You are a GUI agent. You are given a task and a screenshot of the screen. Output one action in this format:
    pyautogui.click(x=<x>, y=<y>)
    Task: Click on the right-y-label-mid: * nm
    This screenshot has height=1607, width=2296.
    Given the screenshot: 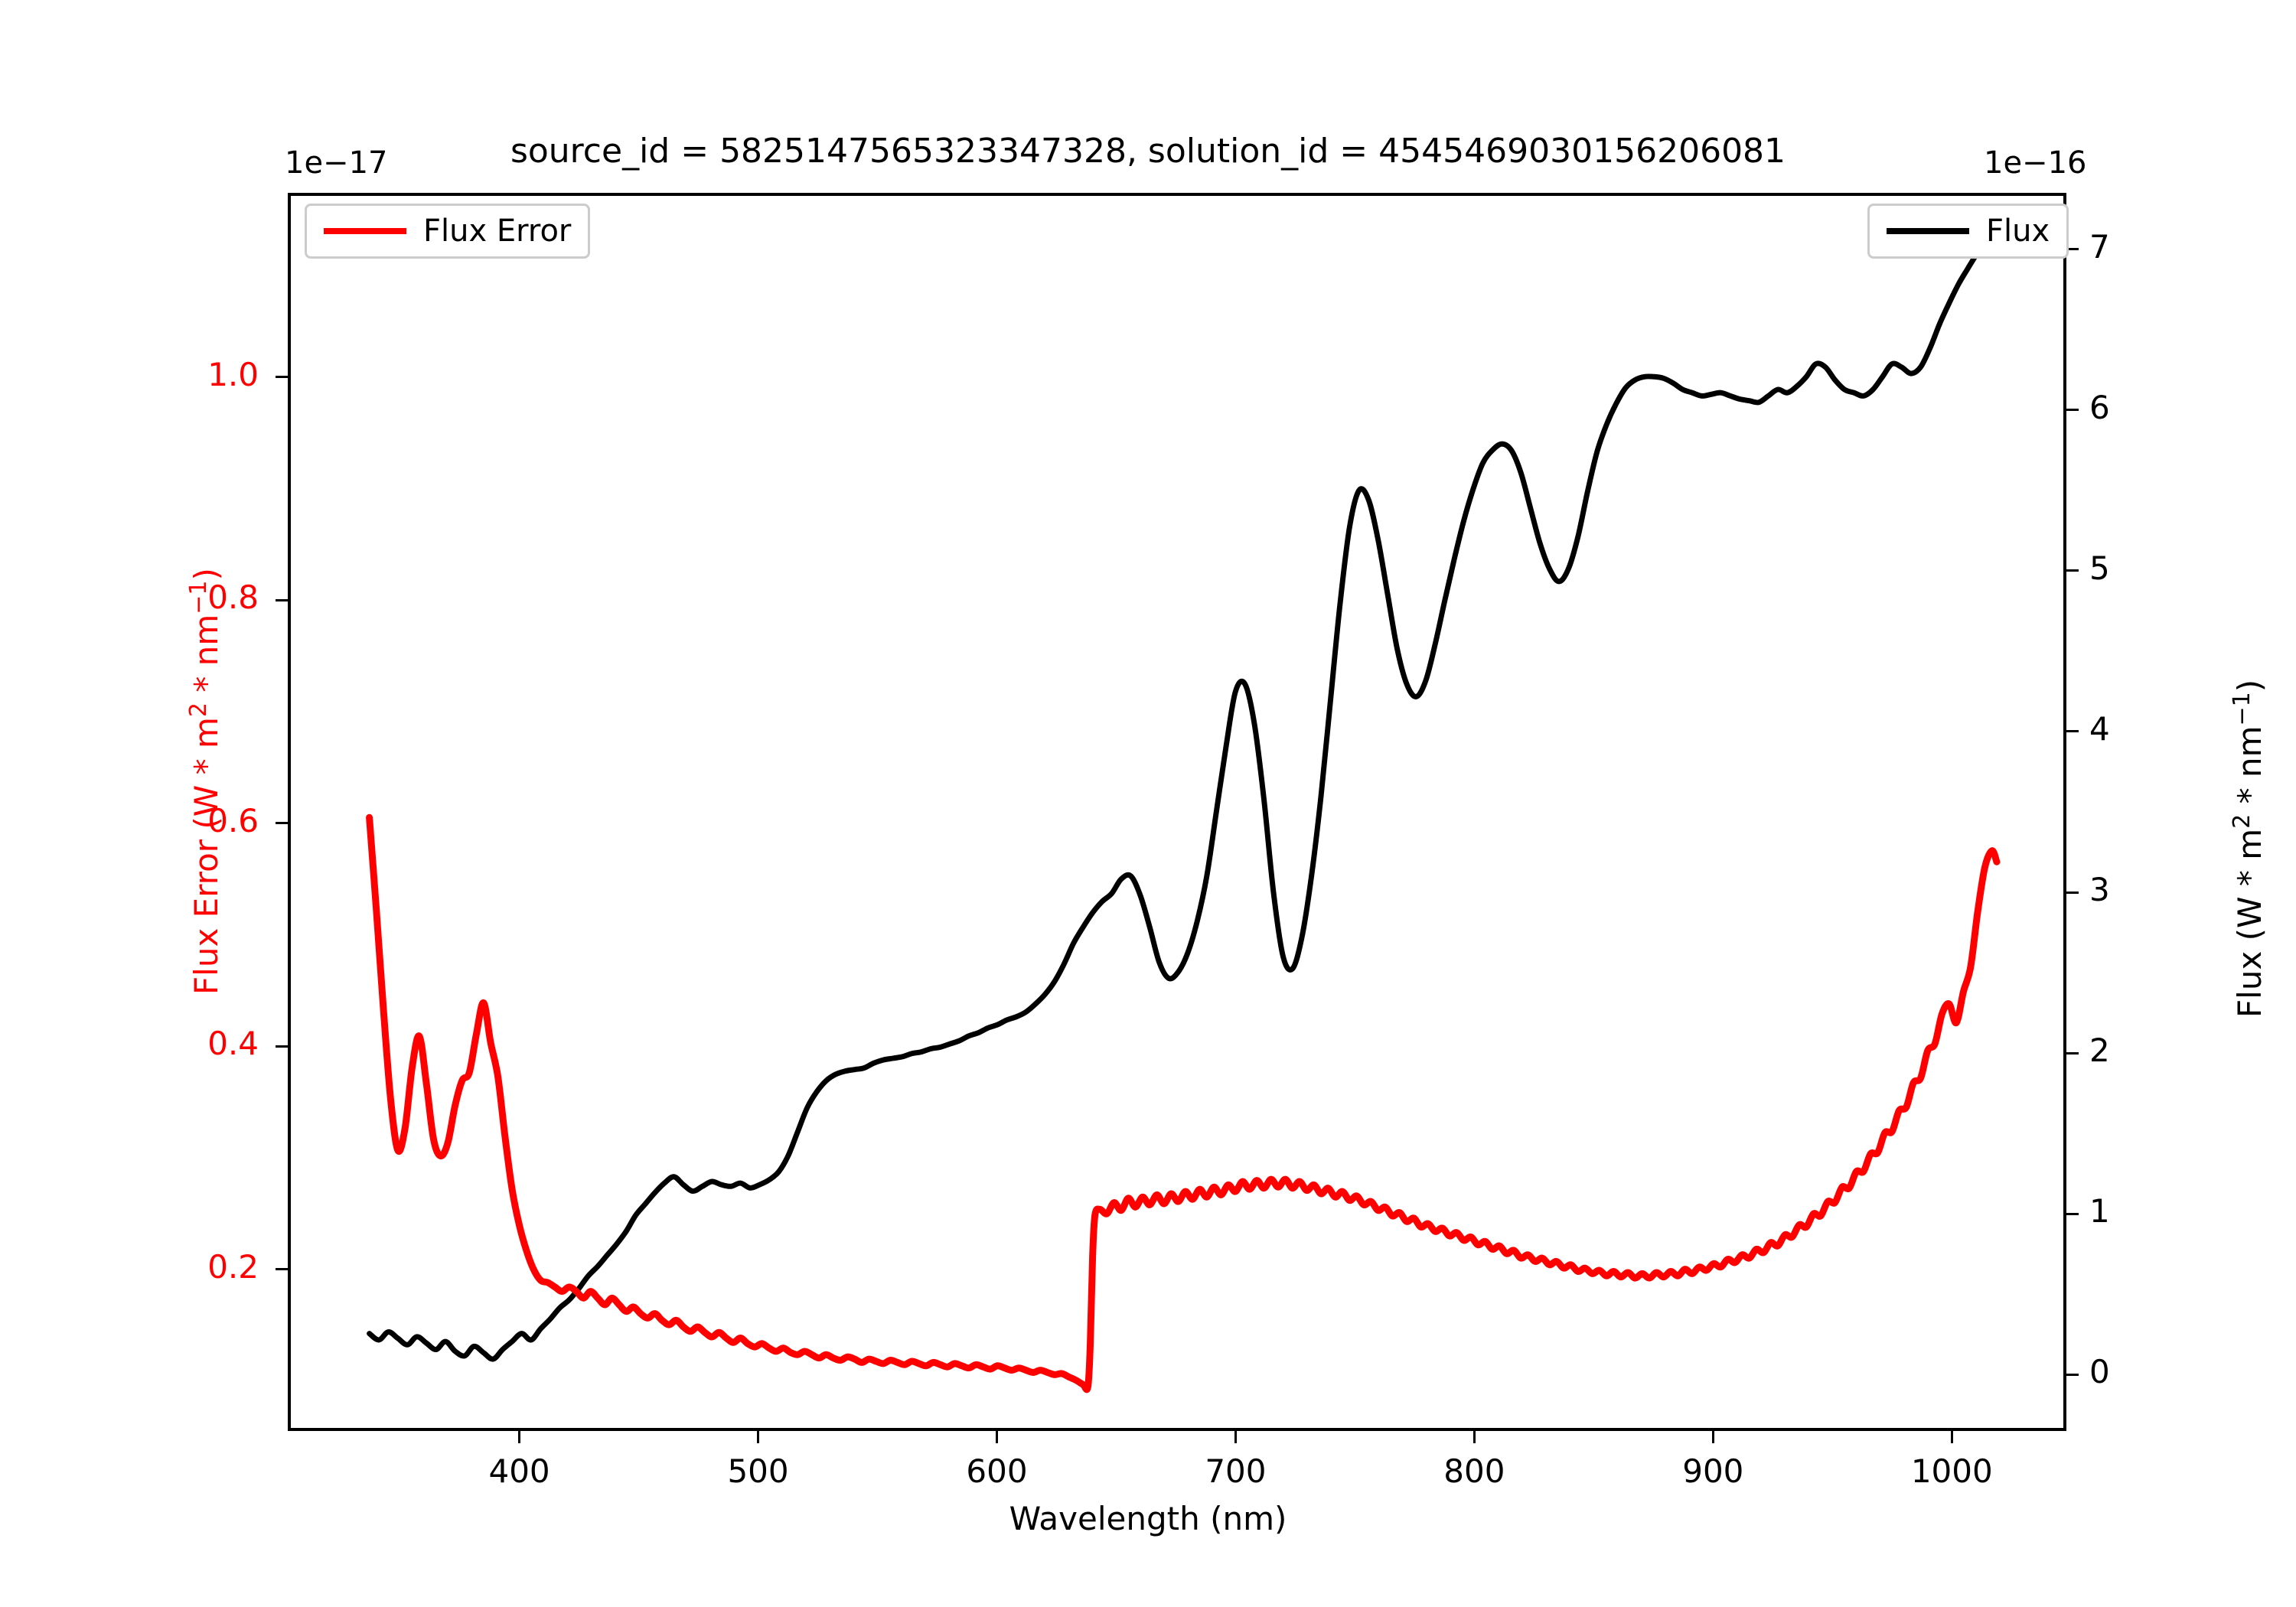 What is the action you would take?
    pyautogui.click(x=2249, y=769)
    